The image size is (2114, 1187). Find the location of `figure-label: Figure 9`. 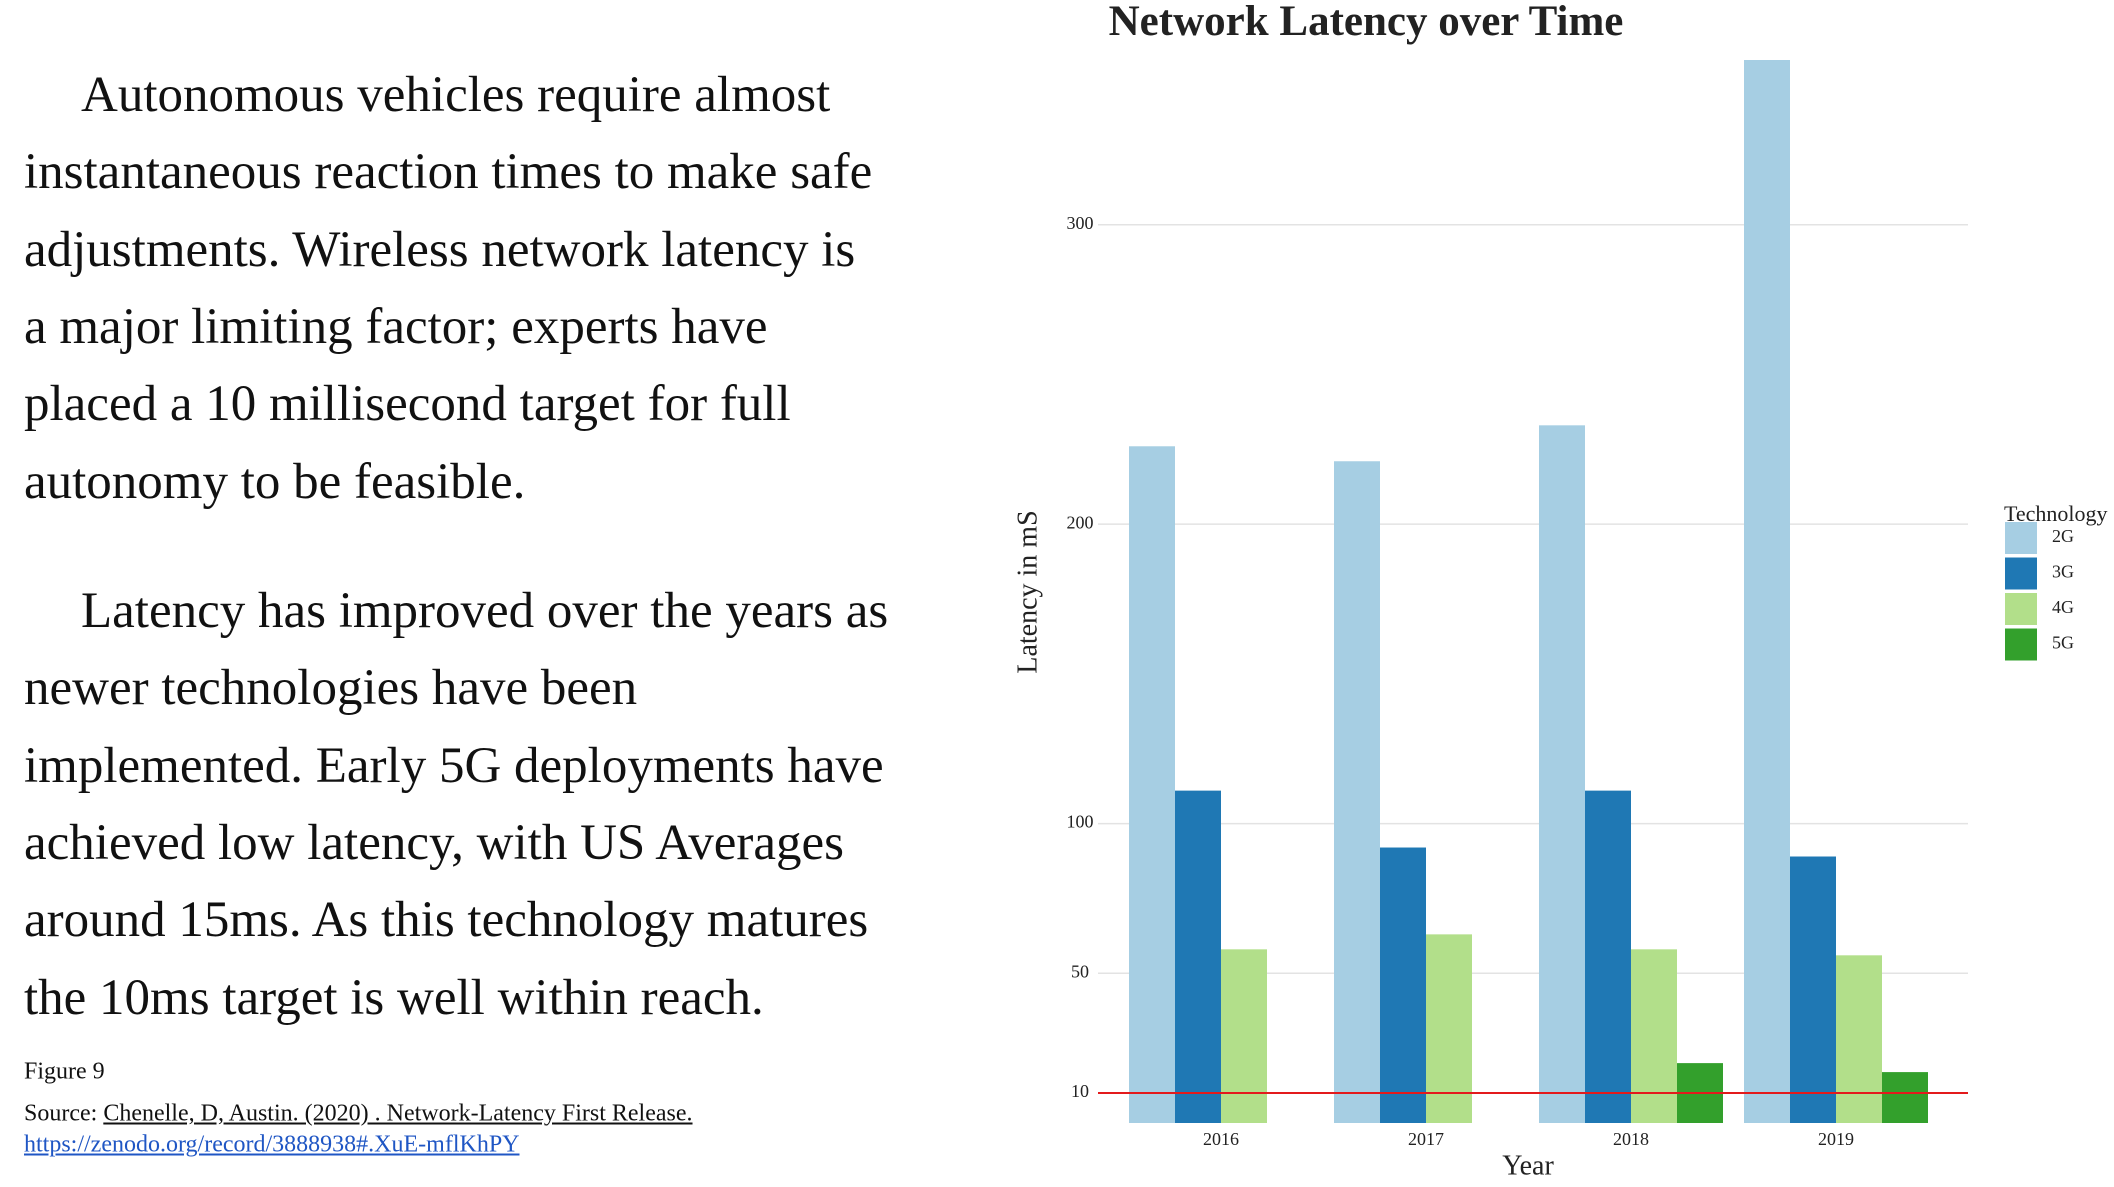

figure-label: Figure 9 is located at coordinates (64, 1071).